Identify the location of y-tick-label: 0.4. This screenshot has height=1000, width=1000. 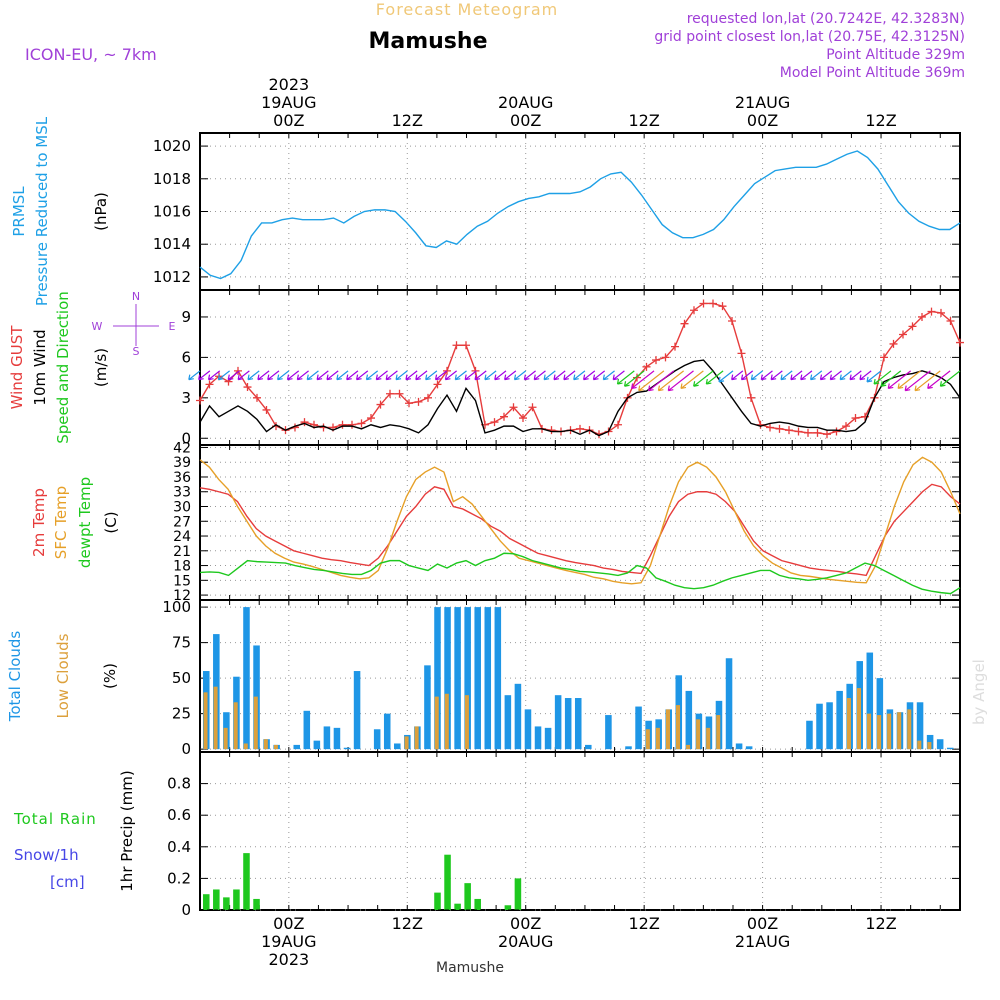
(179, 847).